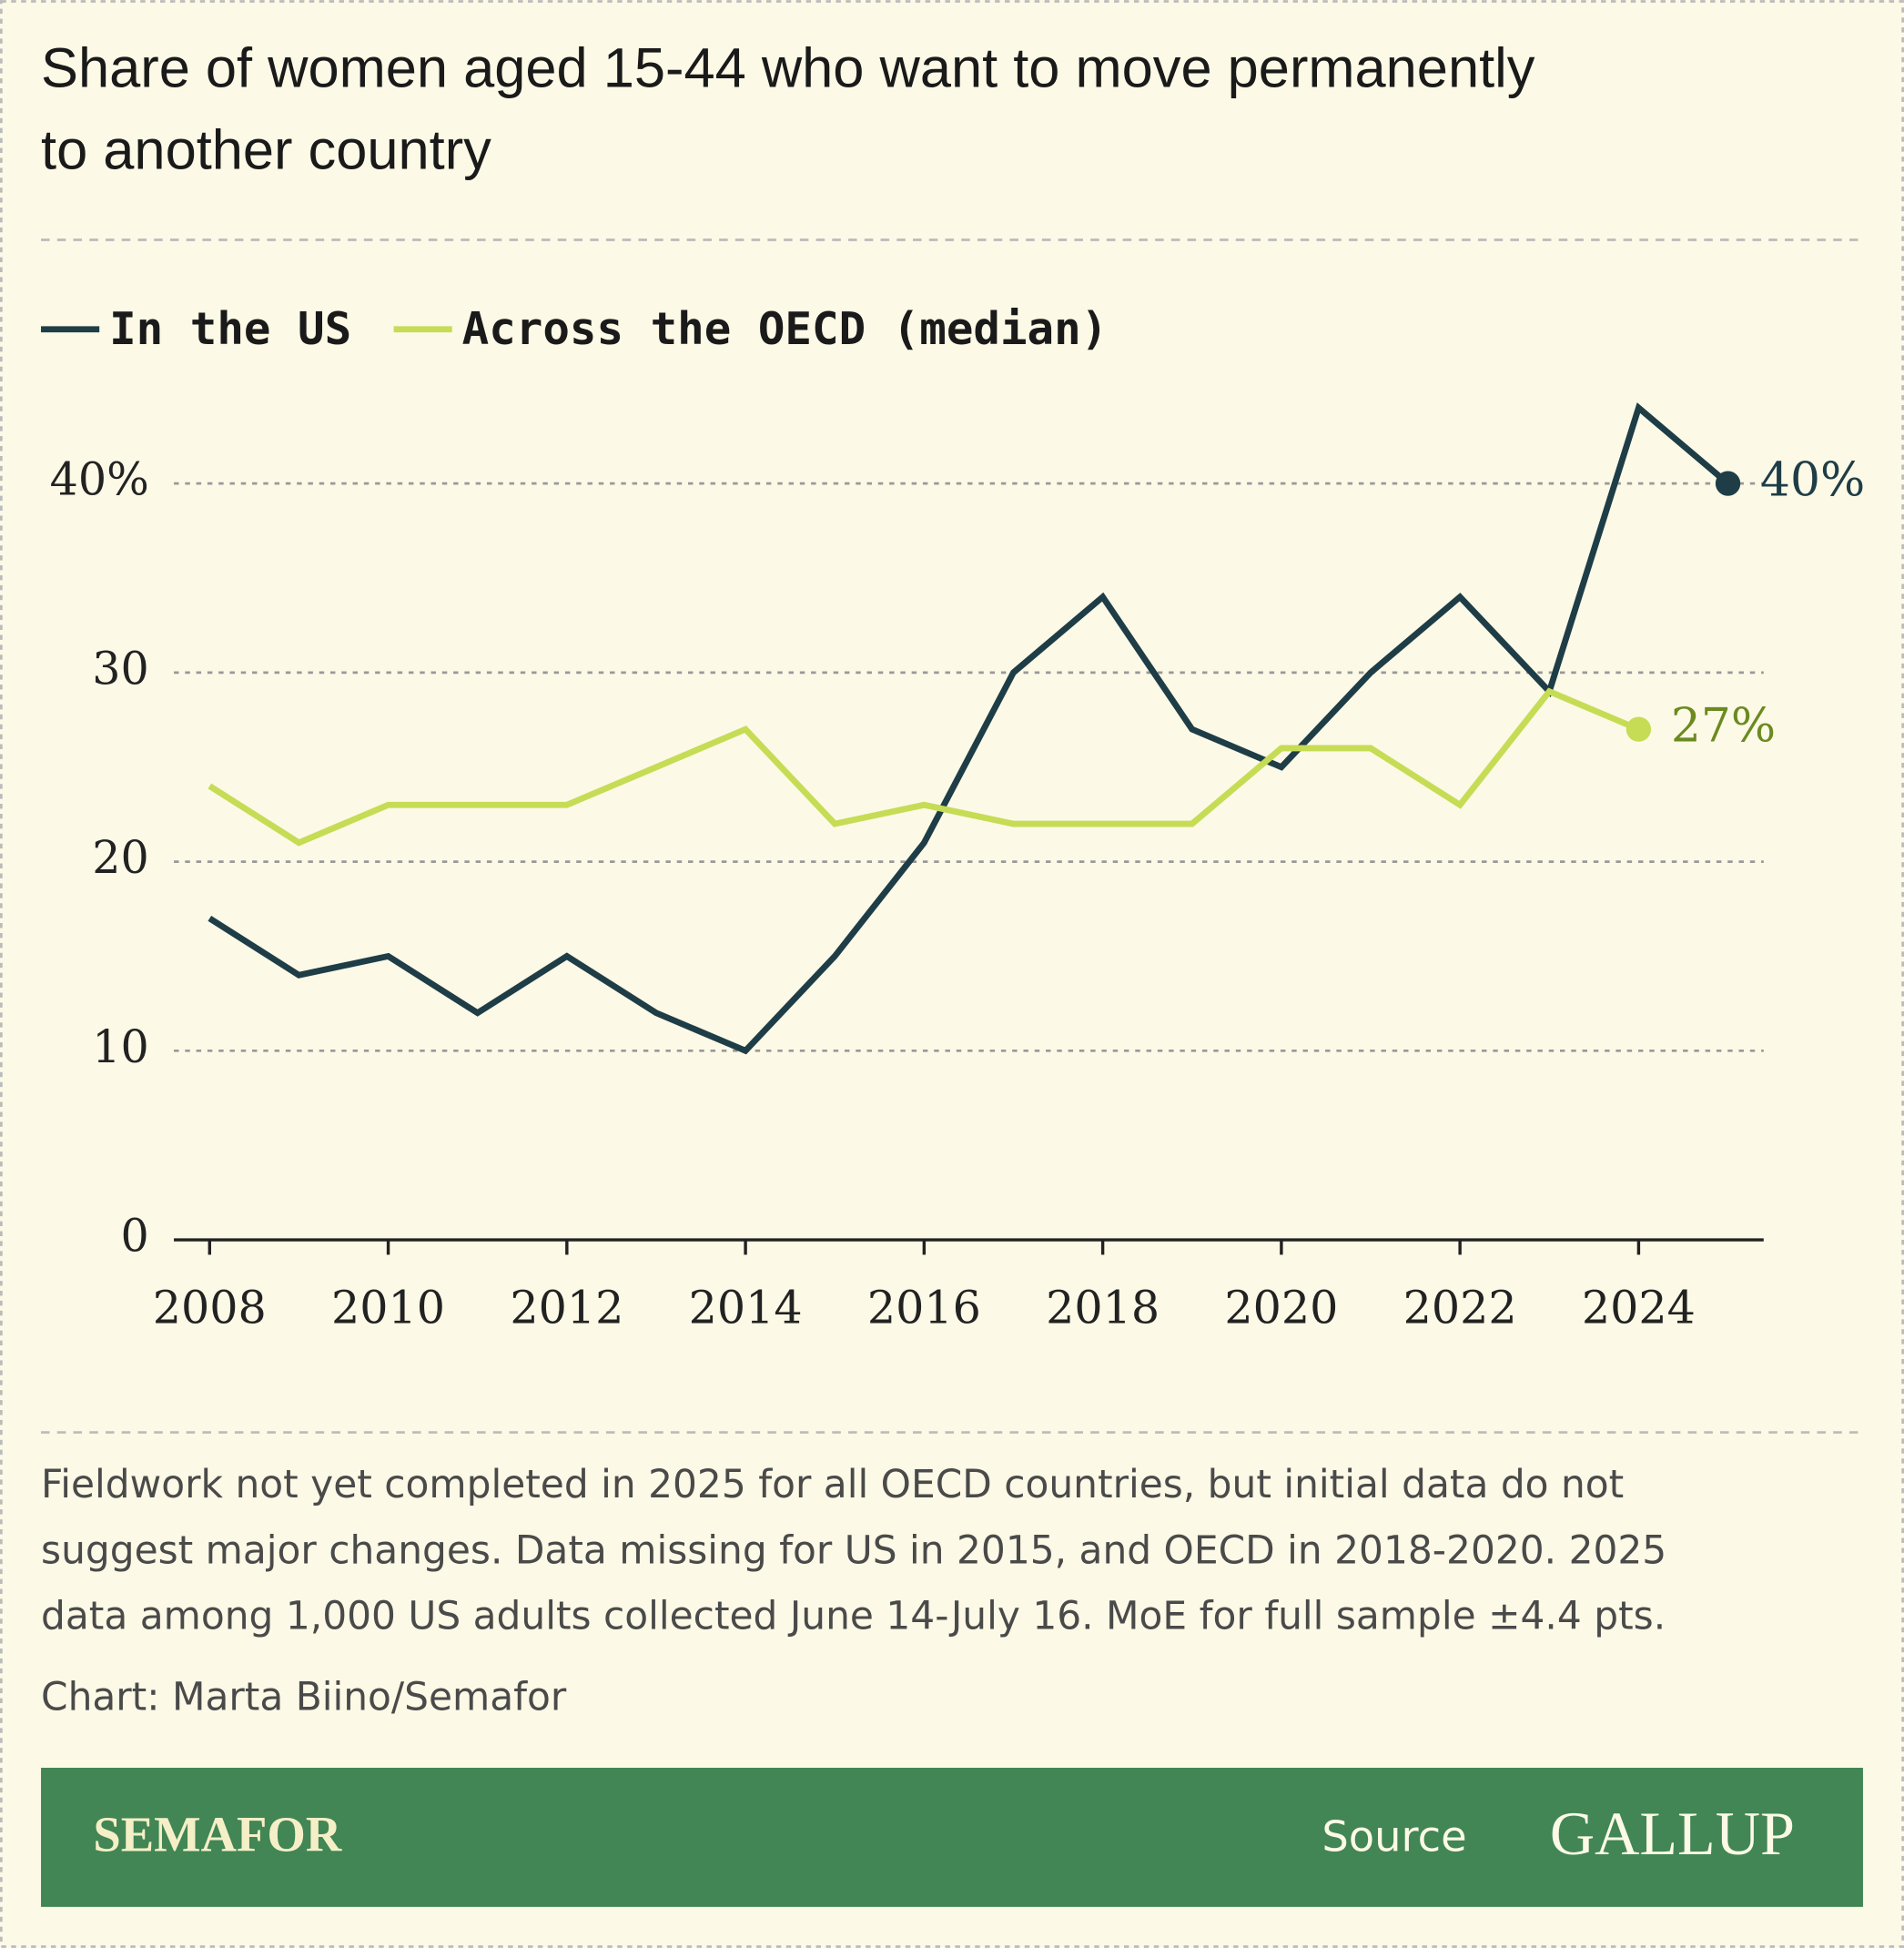 The image size is (1904, 1948). I want to click on x-tick-label: 2018, so click(1103, 1308).